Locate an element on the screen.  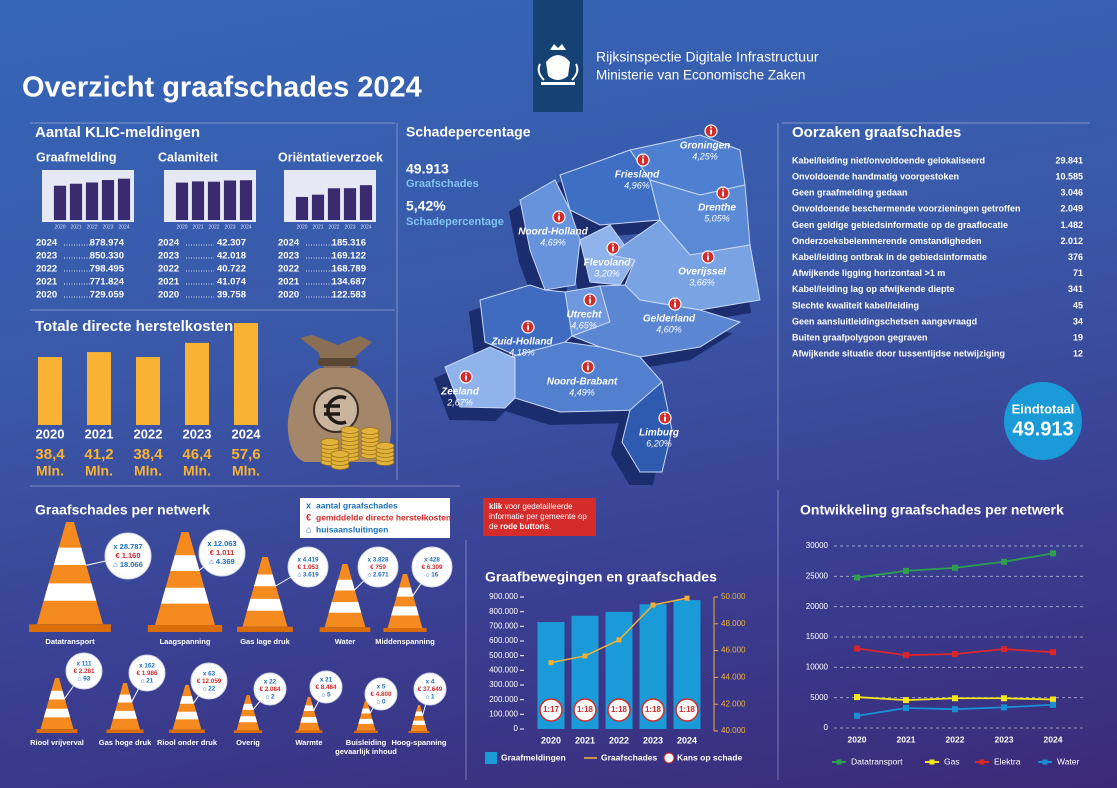
cause: Onvoldoende handmatig voorgestoken is located at coordinates (875, 176).